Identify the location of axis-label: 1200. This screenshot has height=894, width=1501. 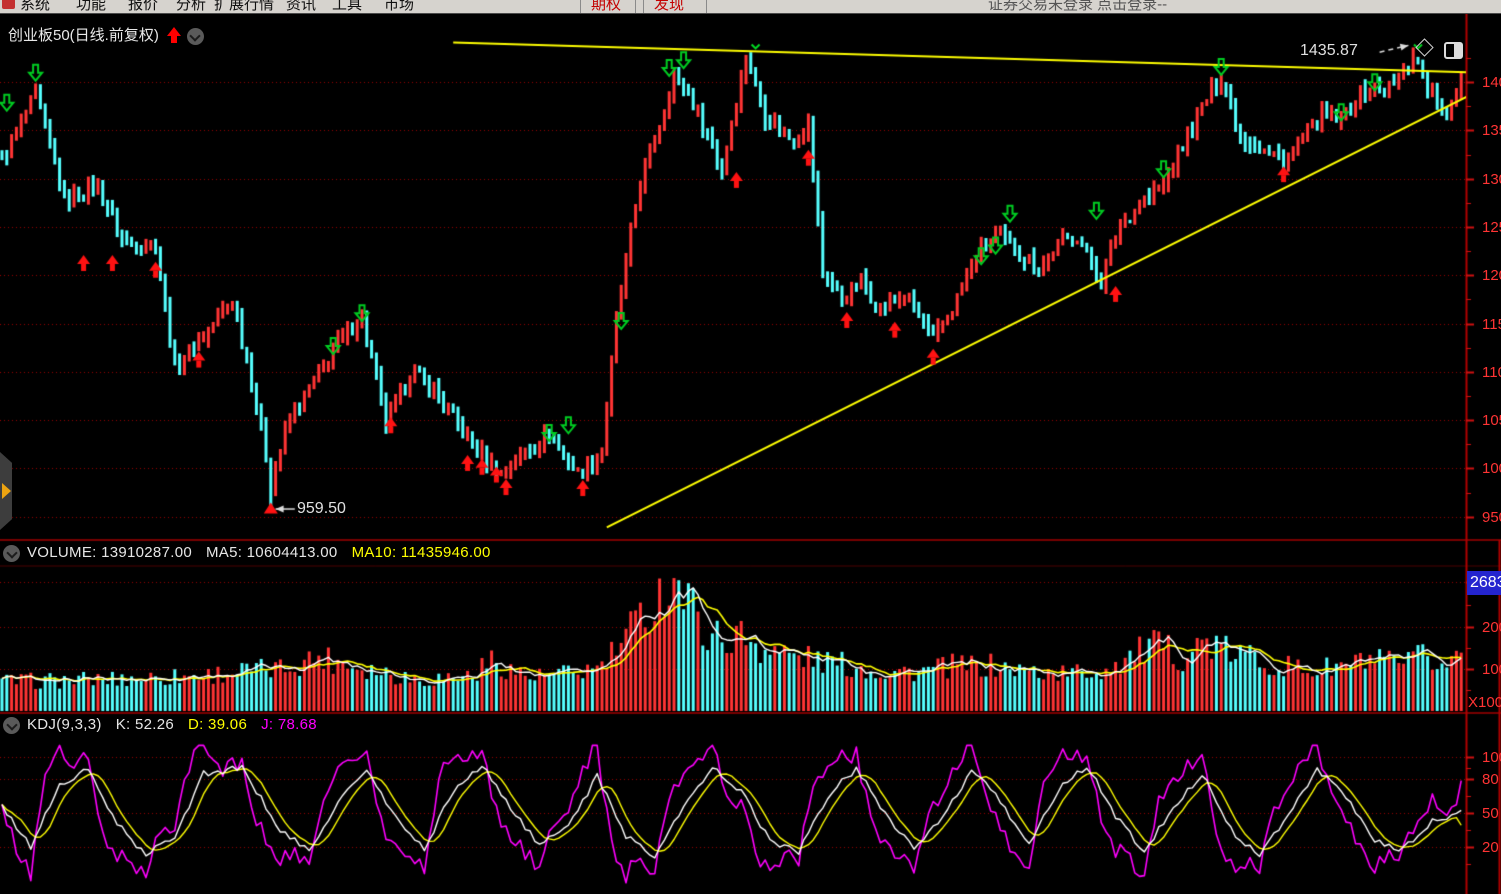
(1491, 276).